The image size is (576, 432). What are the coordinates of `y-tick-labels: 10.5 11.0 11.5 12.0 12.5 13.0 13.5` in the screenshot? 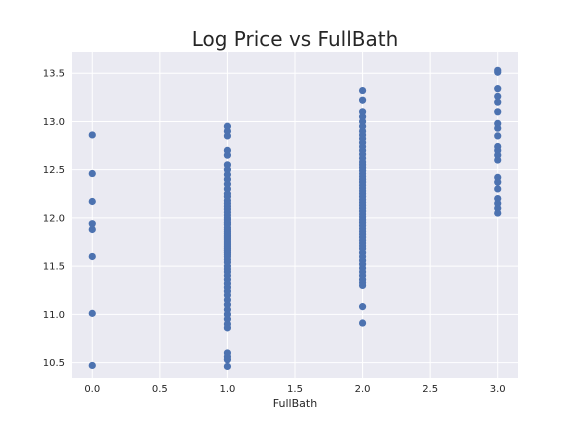 It's located at (54, 219).